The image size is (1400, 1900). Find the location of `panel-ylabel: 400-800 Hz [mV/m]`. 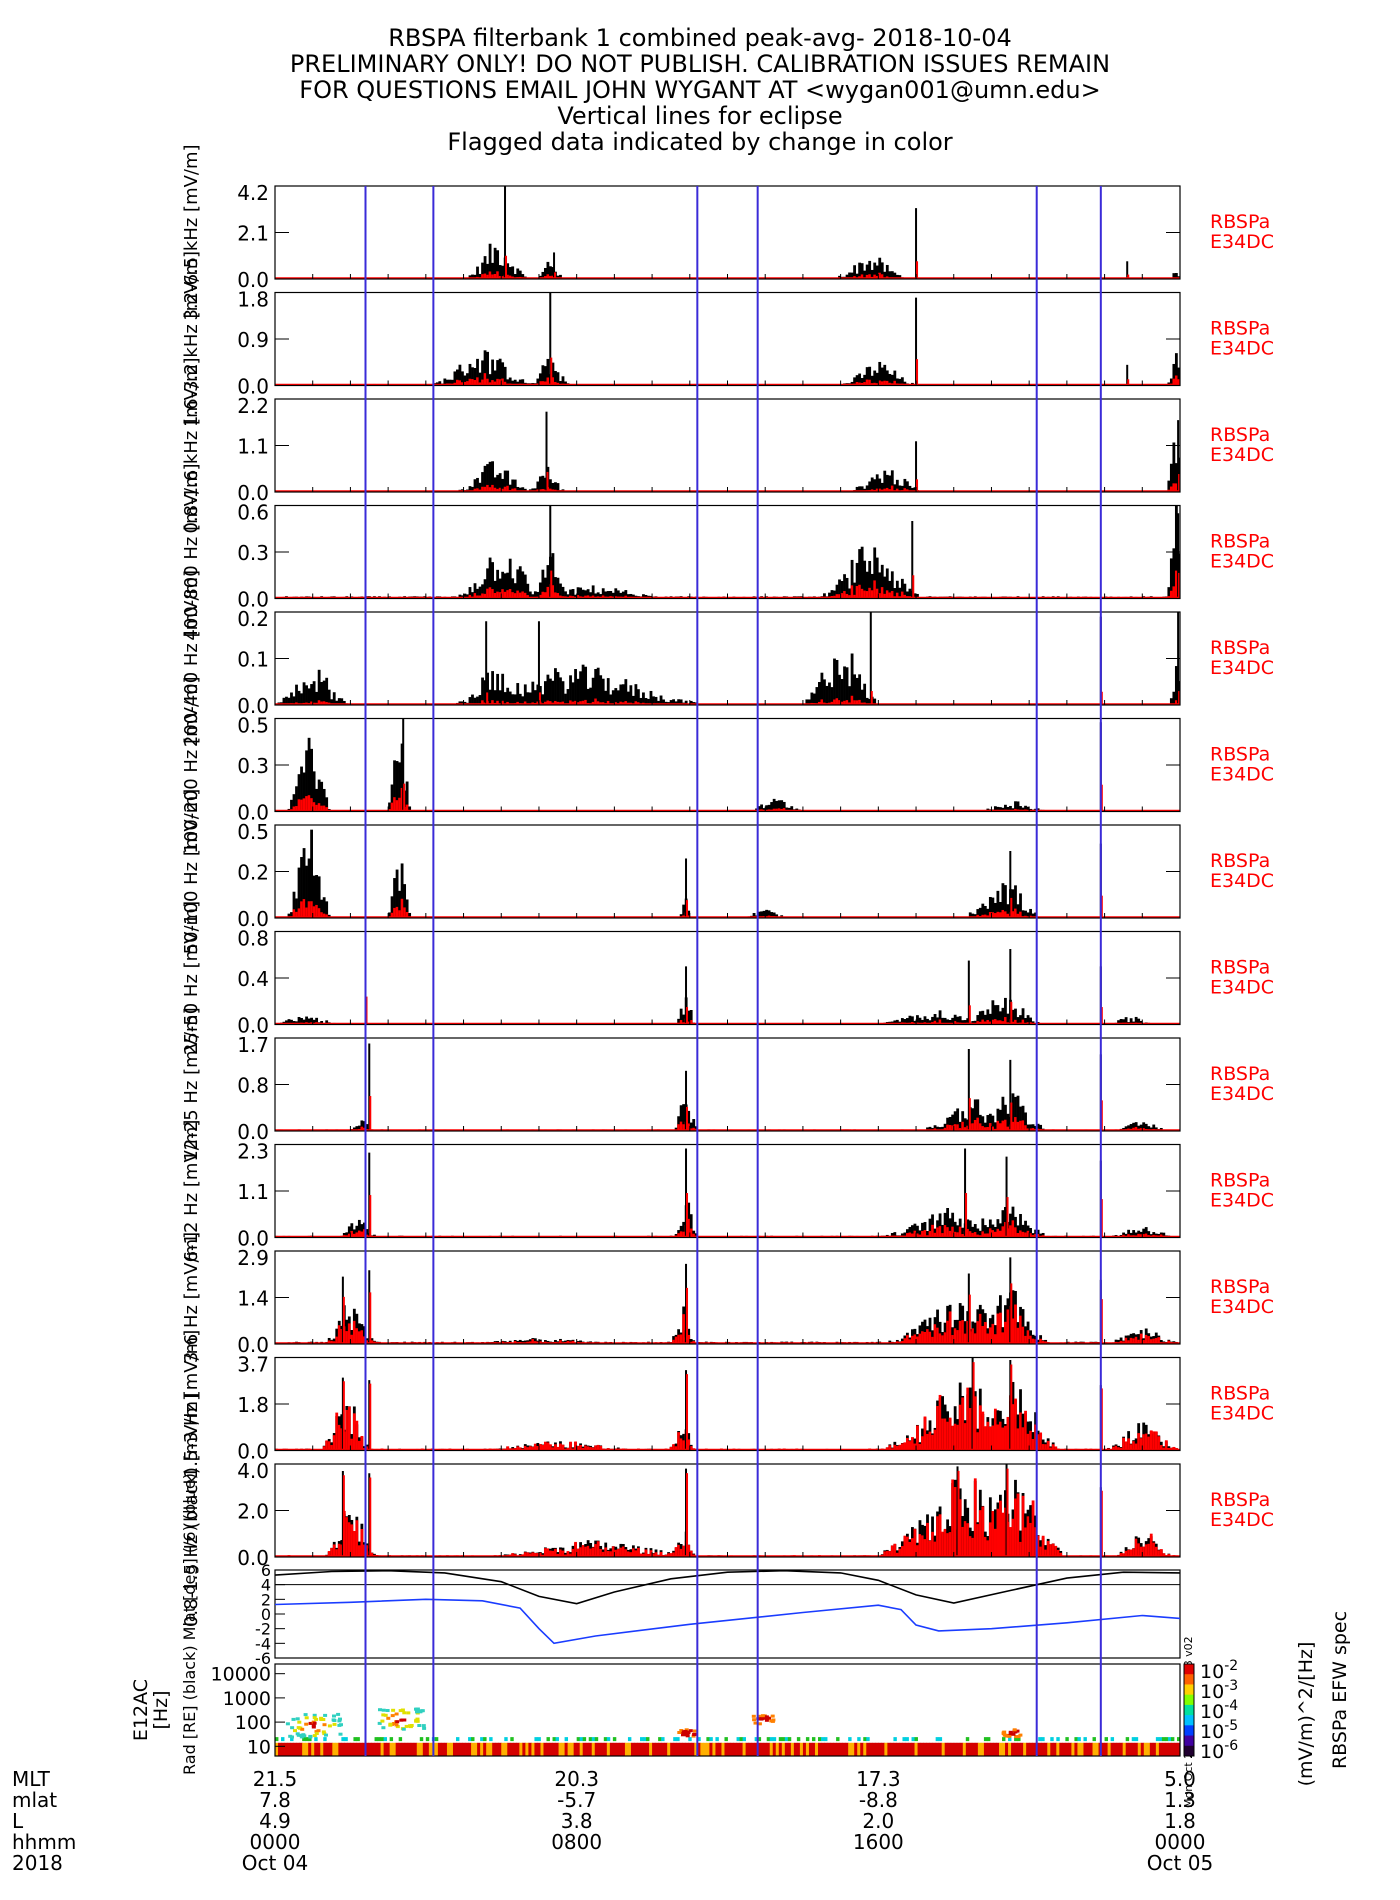

panel-ylabel: 400-800 Hz [mV/m] is located at coordinates (191, 551).